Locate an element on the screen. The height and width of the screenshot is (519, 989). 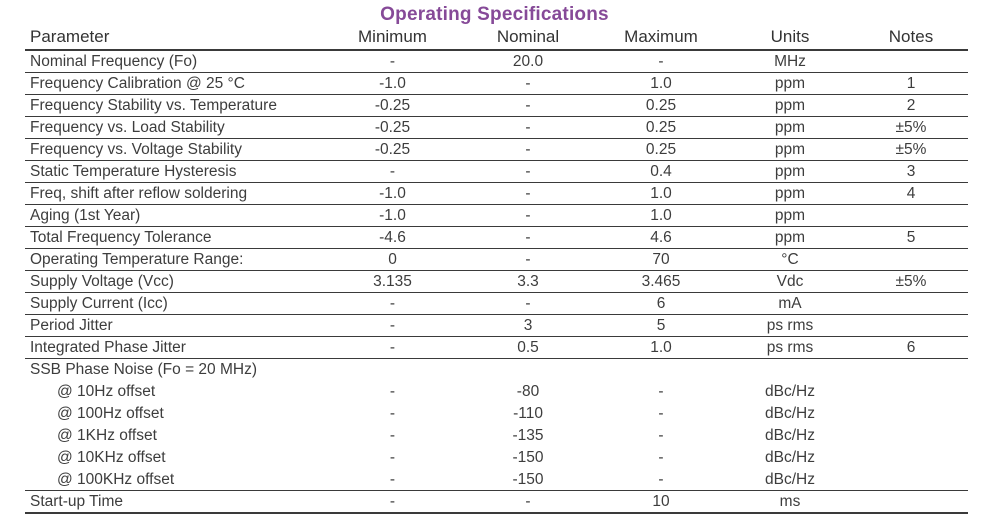
table-row: Start-up Time - -10 ms is located at coordinates (496, 502).